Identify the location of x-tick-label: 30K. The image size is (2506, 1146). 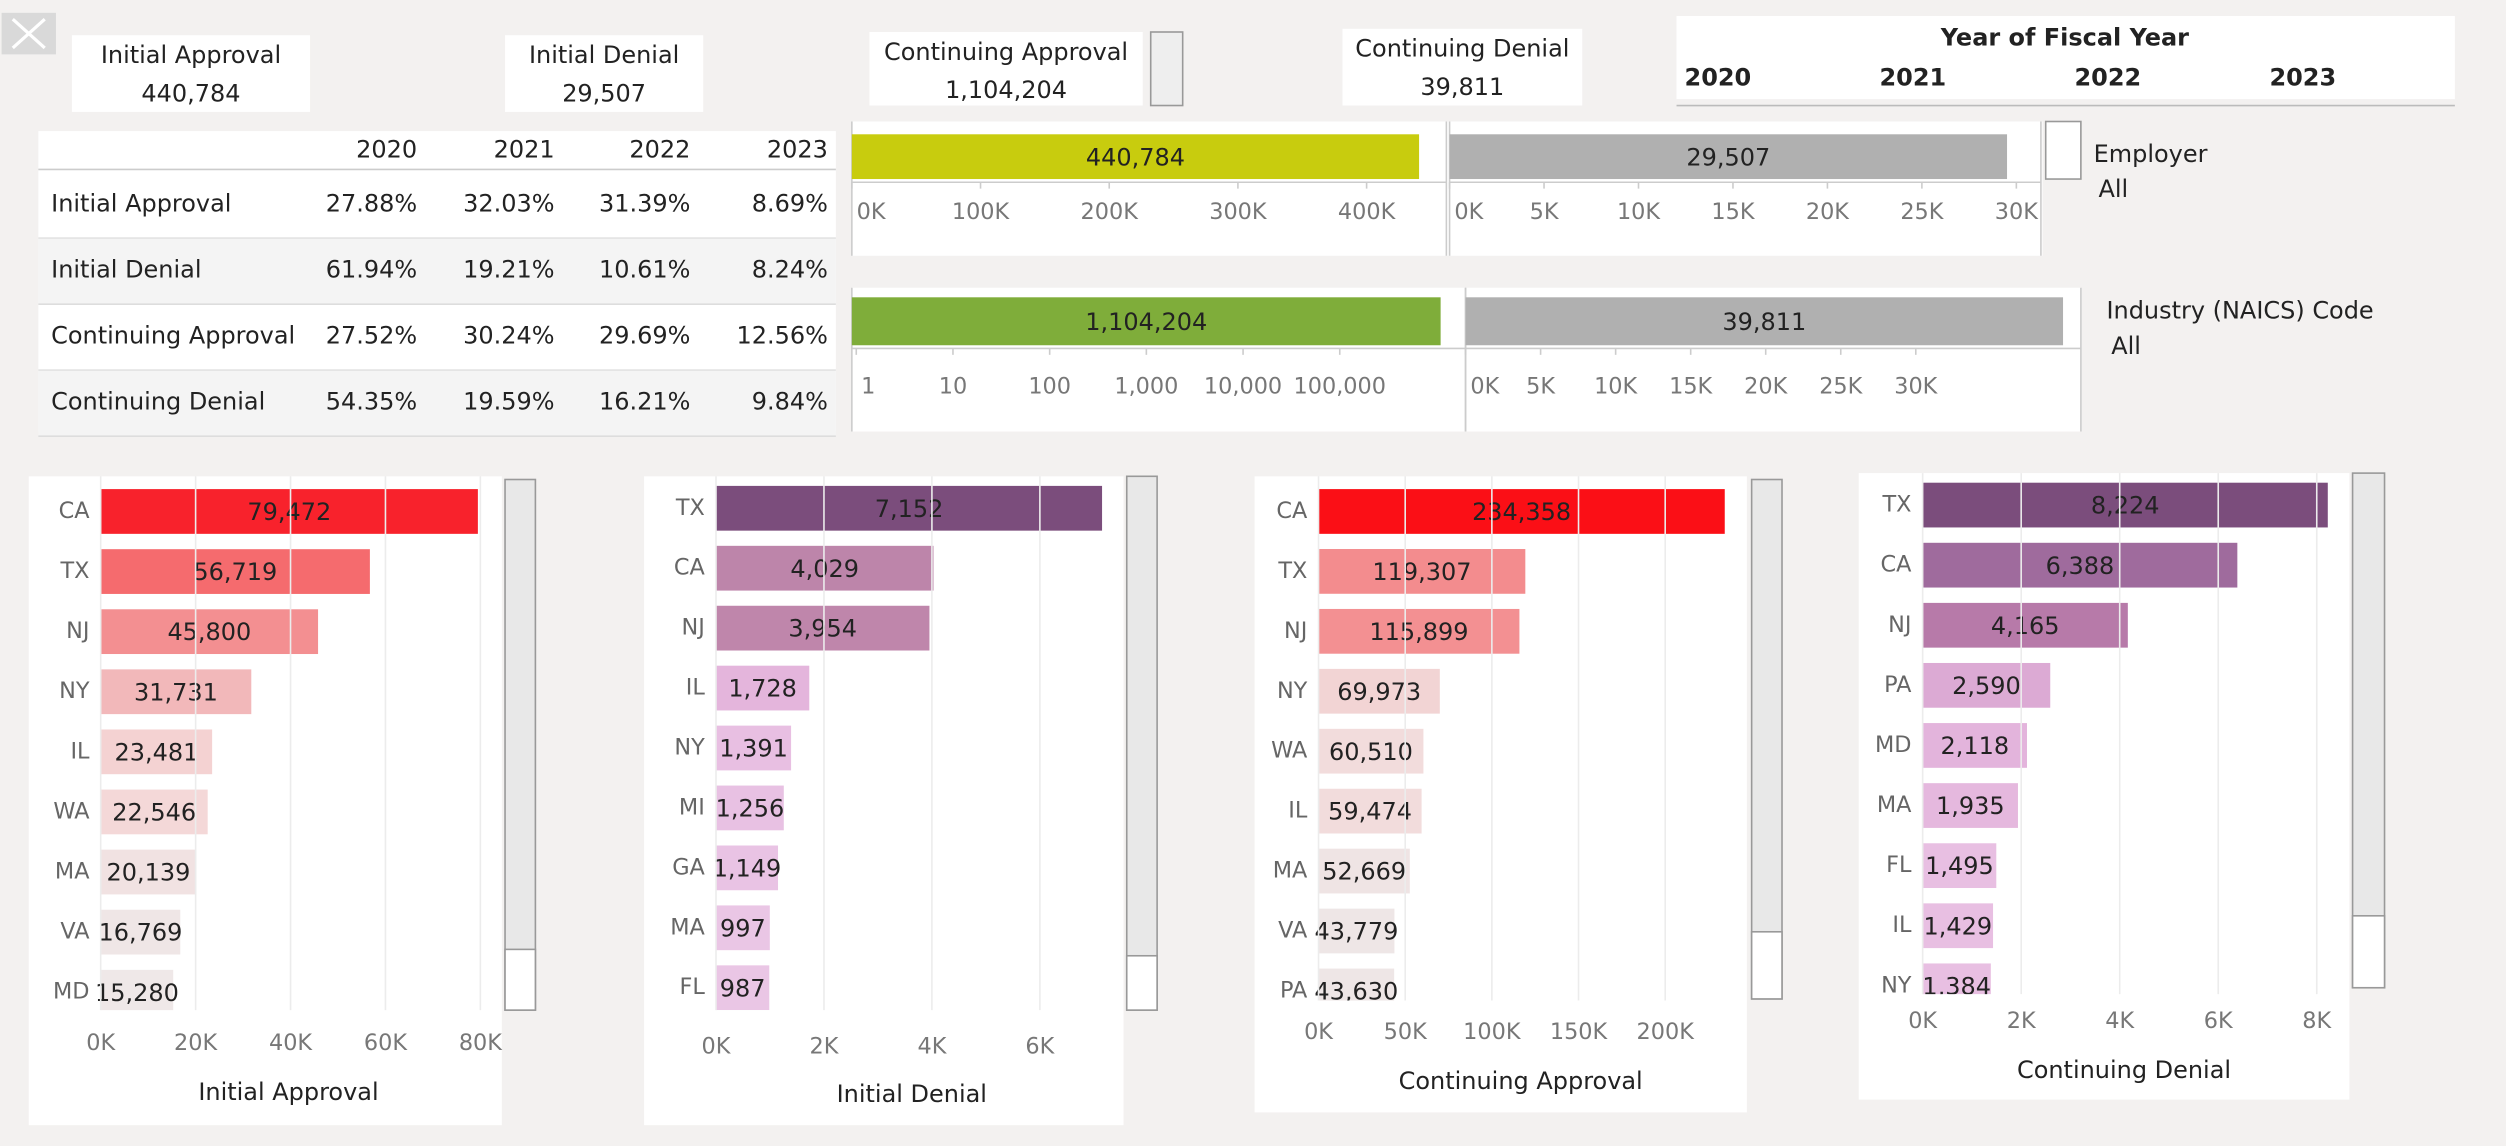
(2017, 212).